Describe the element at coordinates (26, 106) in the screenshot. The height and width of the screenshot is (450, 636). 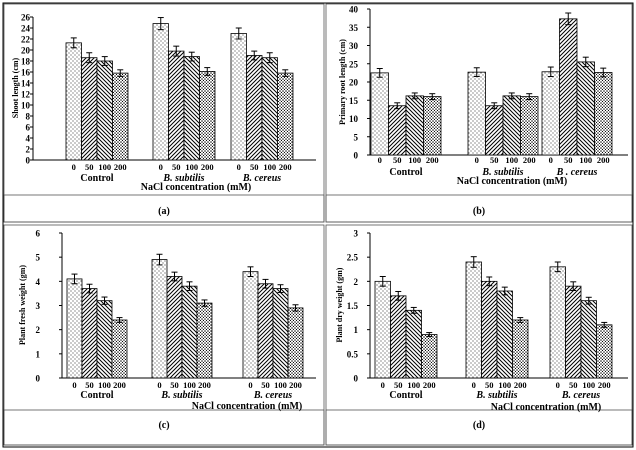
I see `y-tick-label: 10` at that location.